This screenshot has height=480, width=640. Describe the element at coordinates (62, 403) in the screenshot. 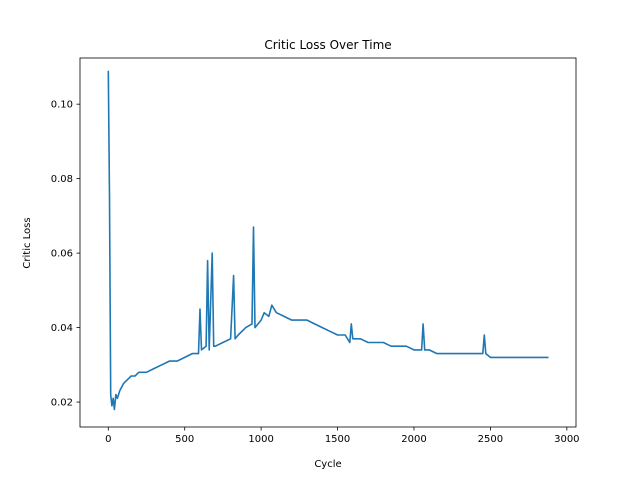

I see `y-tick-label: 0.02` at that location.